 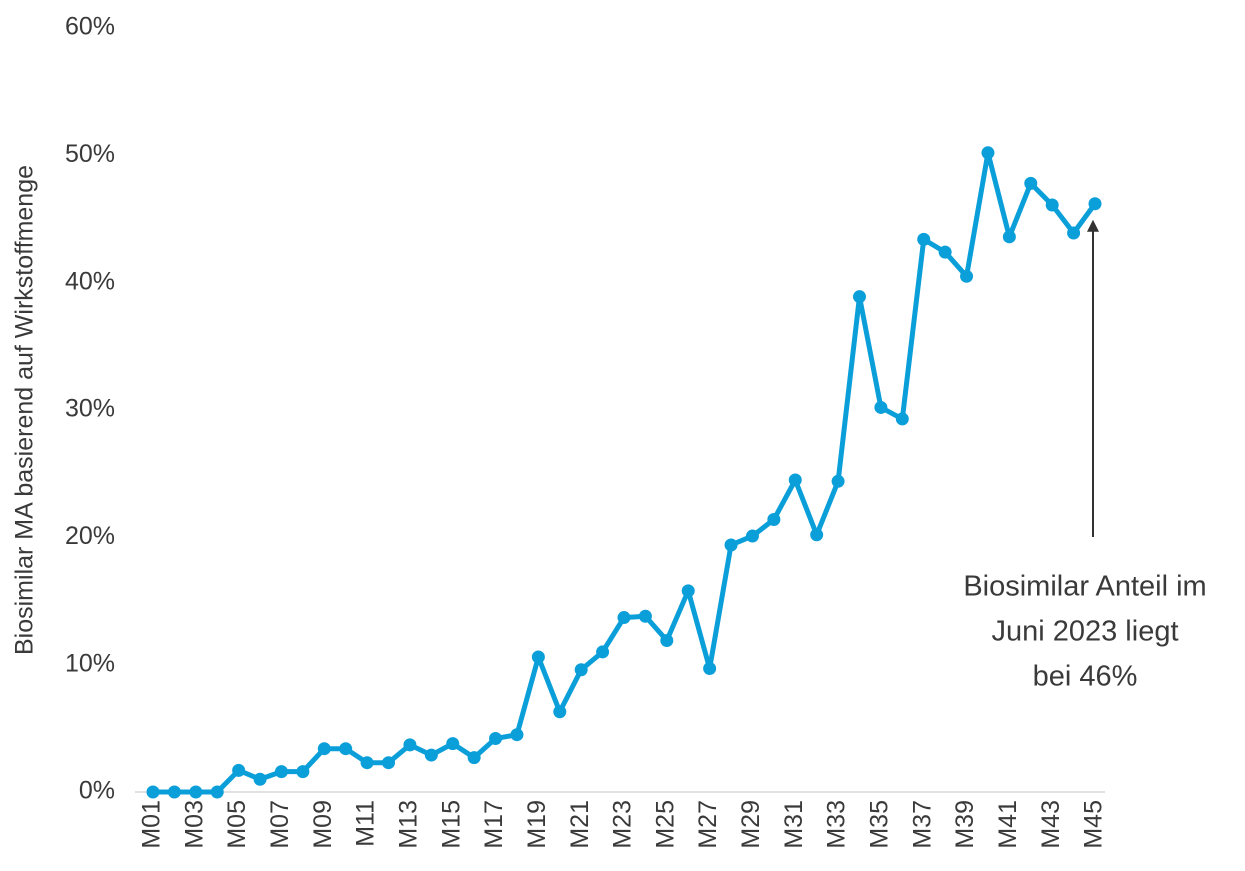 What do you see at coordinates (1084, 587) in the screenshot?
I see `annotation-text: Biosimilar Anteil im` at bounding box center [1084, 587].